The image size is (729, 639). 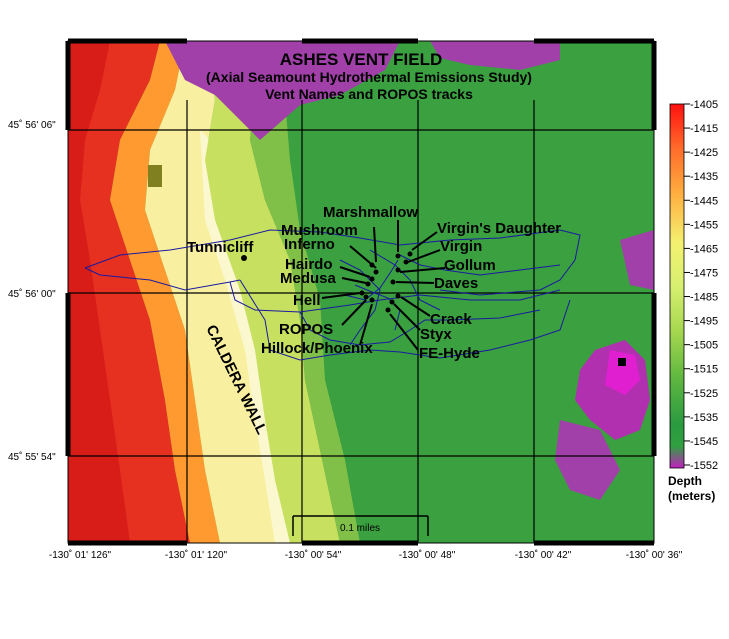 I want to click on vent-label-ropos: ROPOS, so click(x=306, y=329).